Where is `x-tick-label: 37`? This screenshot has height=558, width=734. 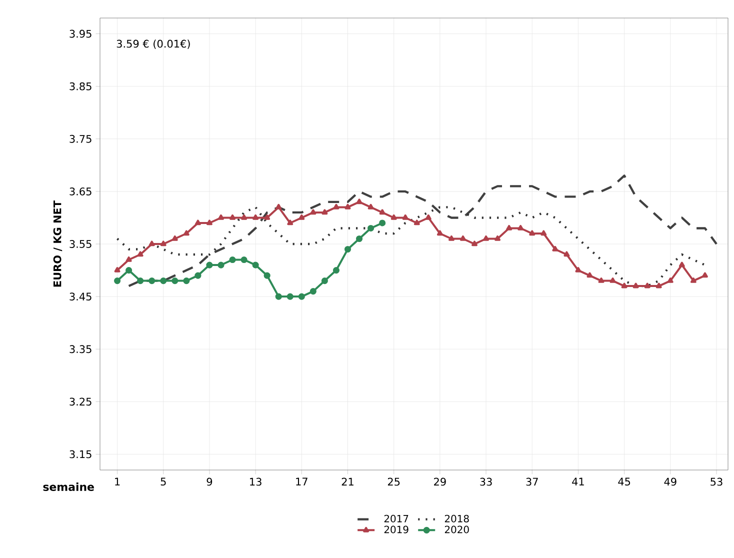 x-tick-label: 37 is located at coordinates (532, 482).